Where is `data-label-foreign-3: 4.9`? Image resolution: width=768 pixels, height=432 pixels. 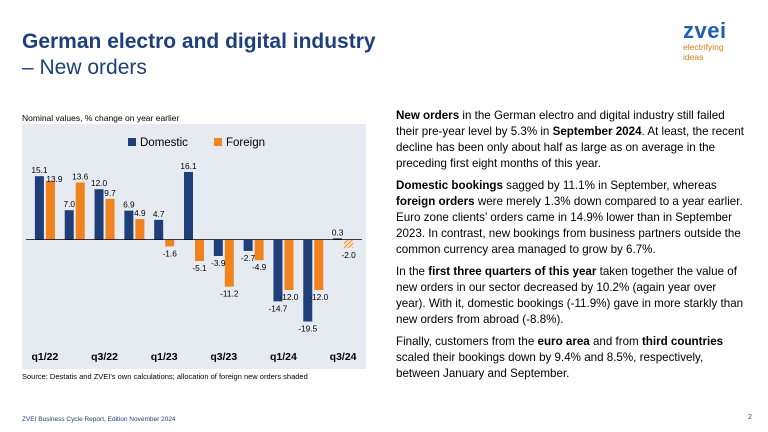
data-label-foreign-3: 4.9 is located at coordinates (140, 213).